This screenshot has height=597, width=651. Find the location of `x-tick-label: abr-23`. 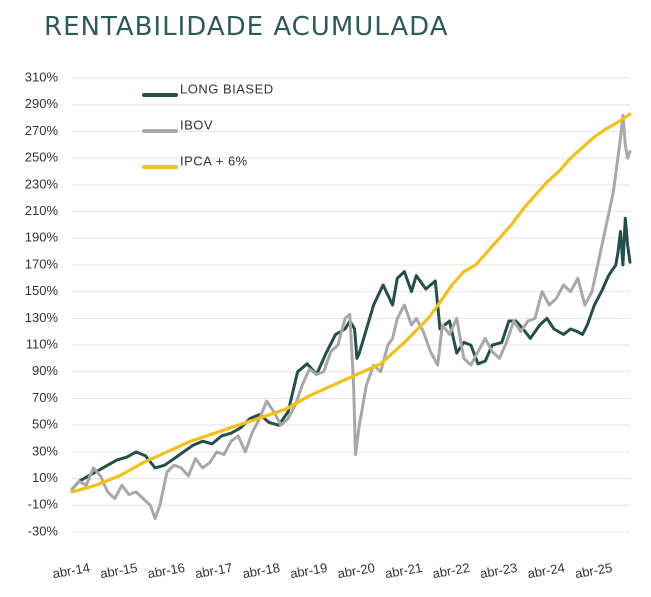

x-tick-label: abr-23 is located at coordinates (499, 570).